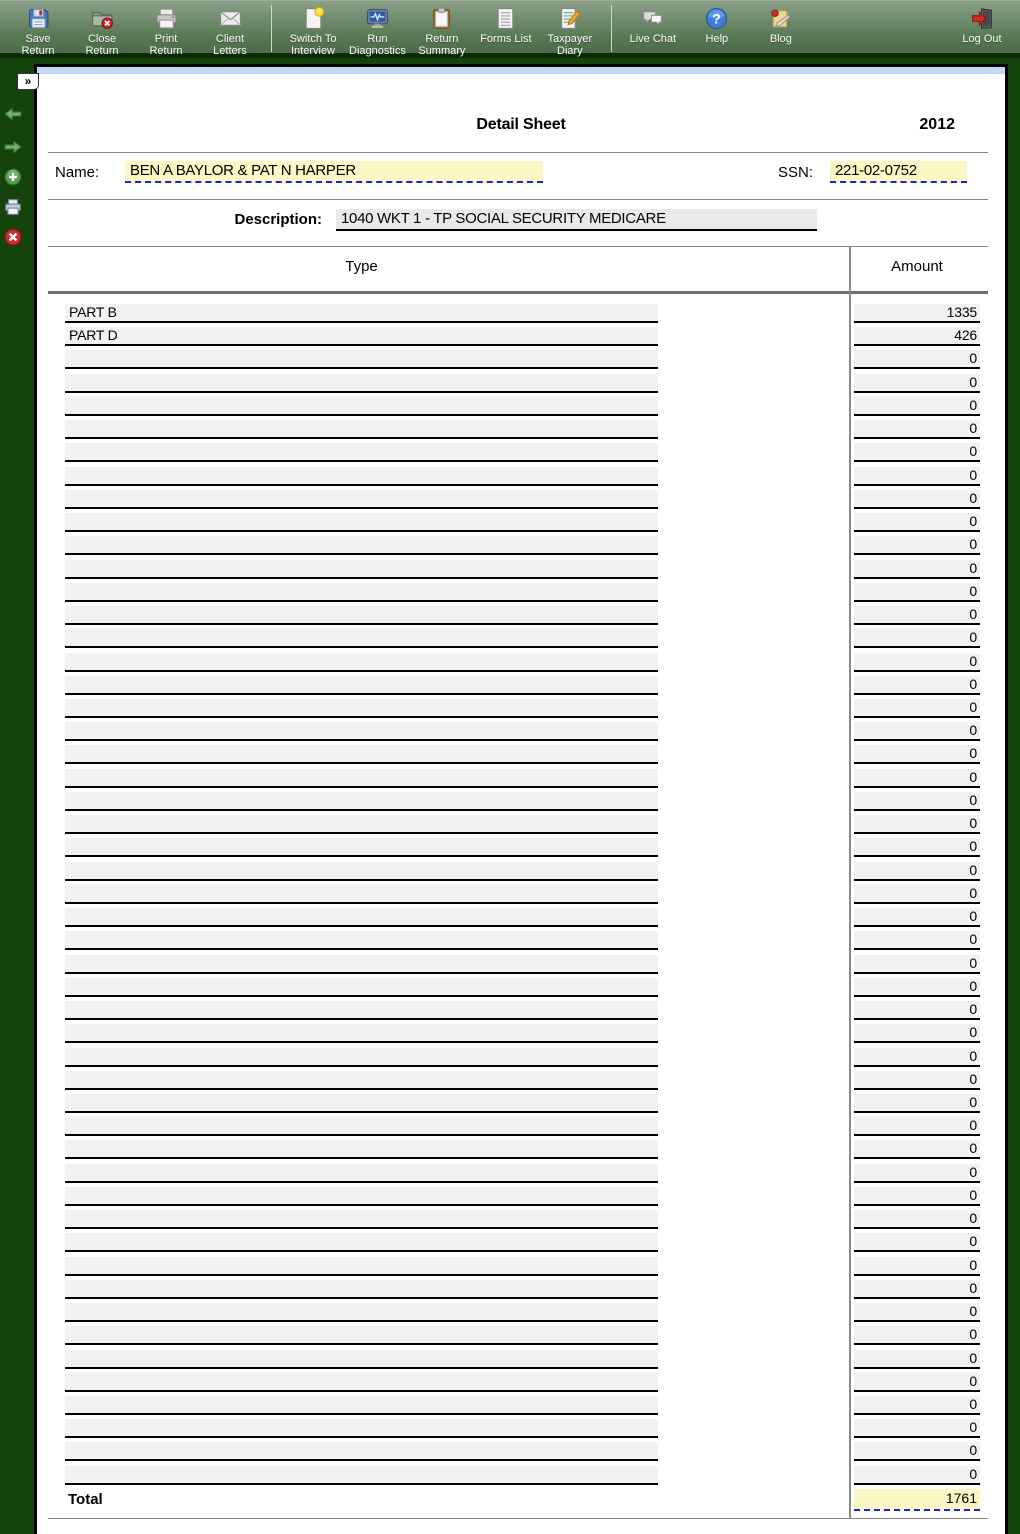 Image resolution: width=1020 pixels, height=1534 pixels. What do you see at coordinates (377, 30) in the screenshot?
I see `toolbar-button-run-diagnostics: Run Diagnostics` at bounding box center [377, 30].